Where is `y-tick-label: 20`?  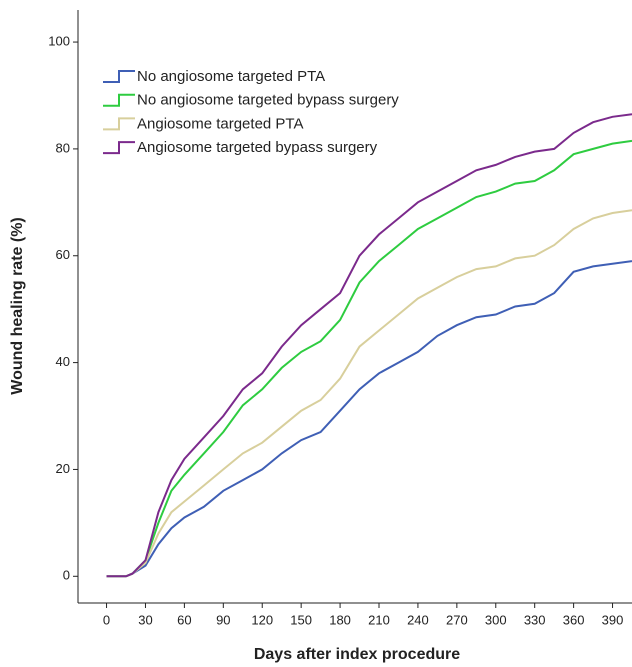
y-tick-label: 20 is located at coordinates (63, 468).